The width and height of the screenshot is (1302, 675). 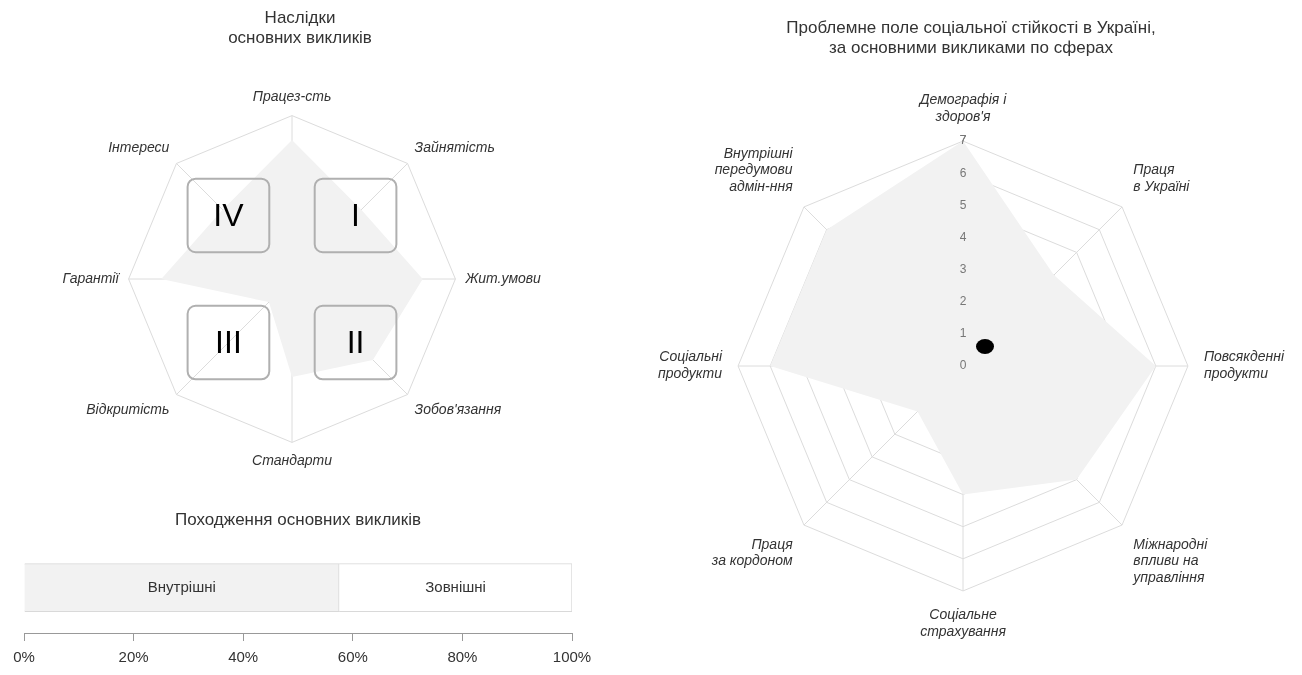 I want to click on y-tick-label: 3, so click(x=963, y=268).